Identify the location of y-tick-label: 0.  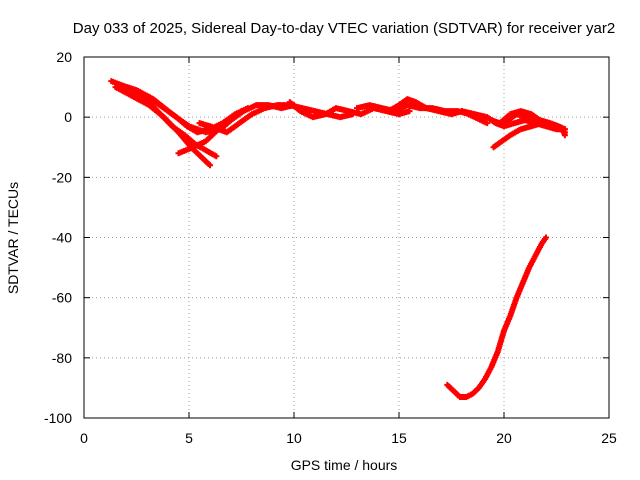
(68, 117).